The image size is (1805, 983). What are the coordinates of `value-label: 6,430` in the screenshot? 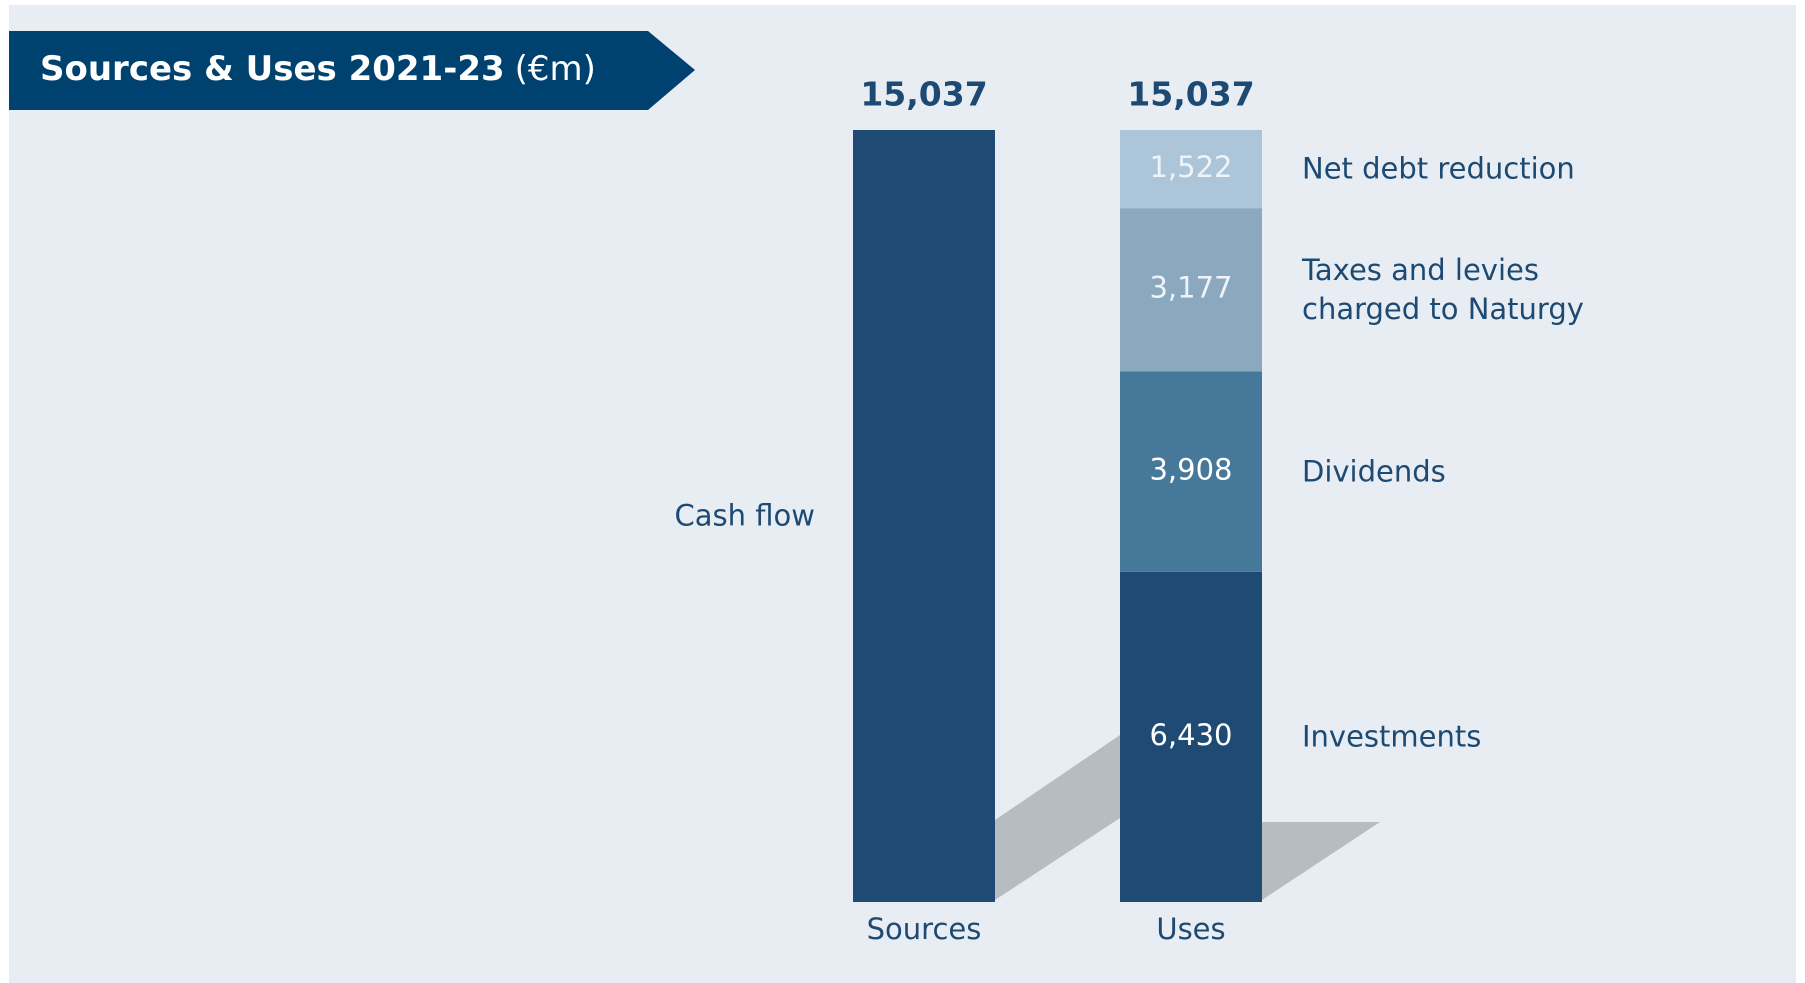 It's located at (1190, 735).